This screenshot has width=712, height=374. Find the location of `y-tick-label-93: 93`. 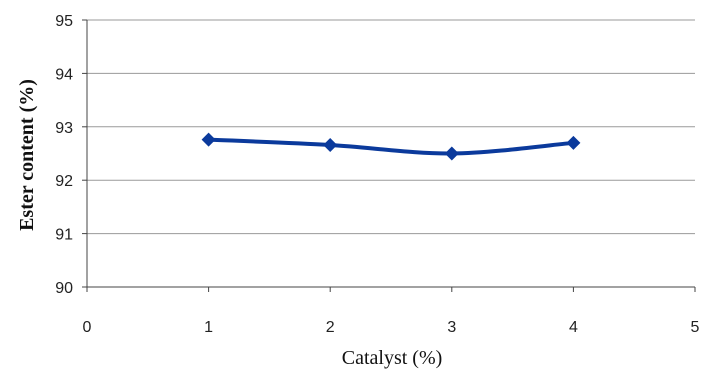

y-tick-label-93: 93 is located at coordinates (64, 128).